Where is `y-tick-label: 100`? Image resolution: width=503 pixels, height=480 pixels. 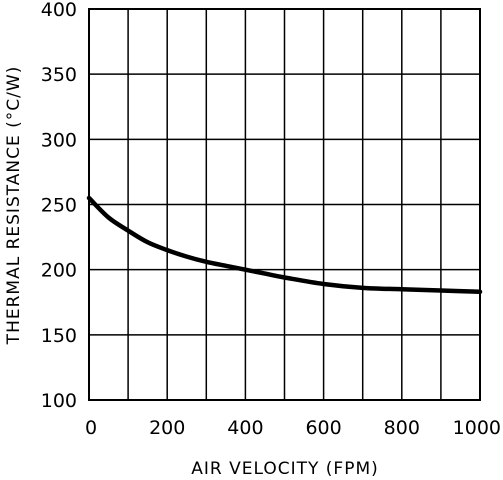
y-tick-label: 100 is located at coordinates (59, 401).